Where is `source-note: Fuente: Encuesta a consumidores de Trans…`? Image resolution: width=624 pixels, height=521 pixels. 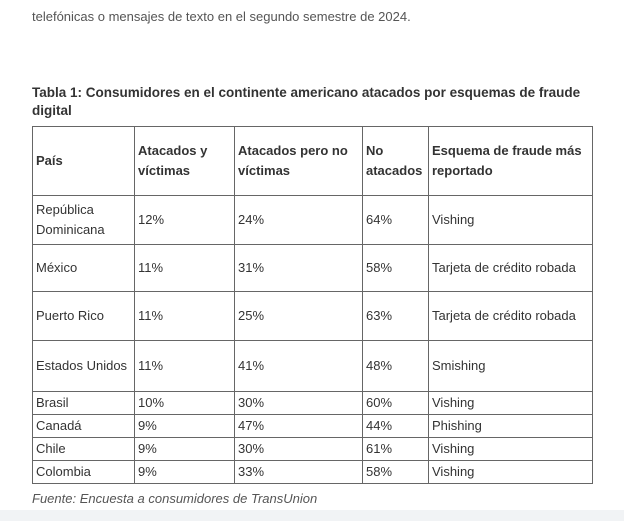
source-note: Fuente: Encuesta a consumidores de Trans… is located at coordinates (175, 498).